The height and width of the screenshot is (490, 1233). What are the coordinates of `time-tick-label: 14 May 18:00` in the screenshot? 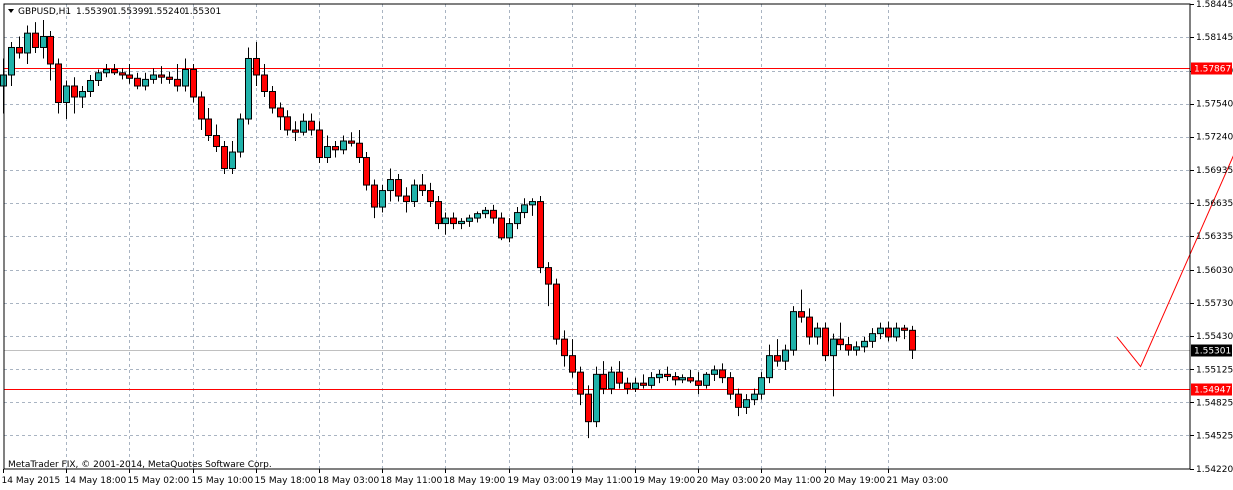 It's located at (96, 481).